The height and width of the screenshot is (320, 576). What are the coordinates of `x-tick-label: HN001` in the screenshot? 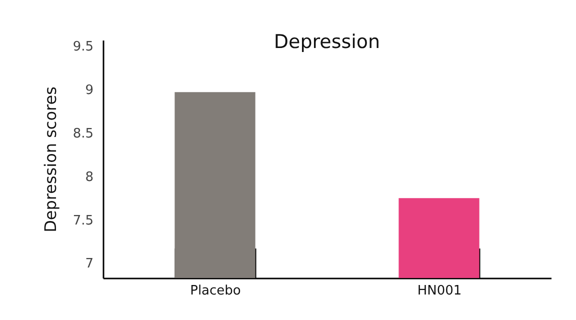 It's located at (439, 291).